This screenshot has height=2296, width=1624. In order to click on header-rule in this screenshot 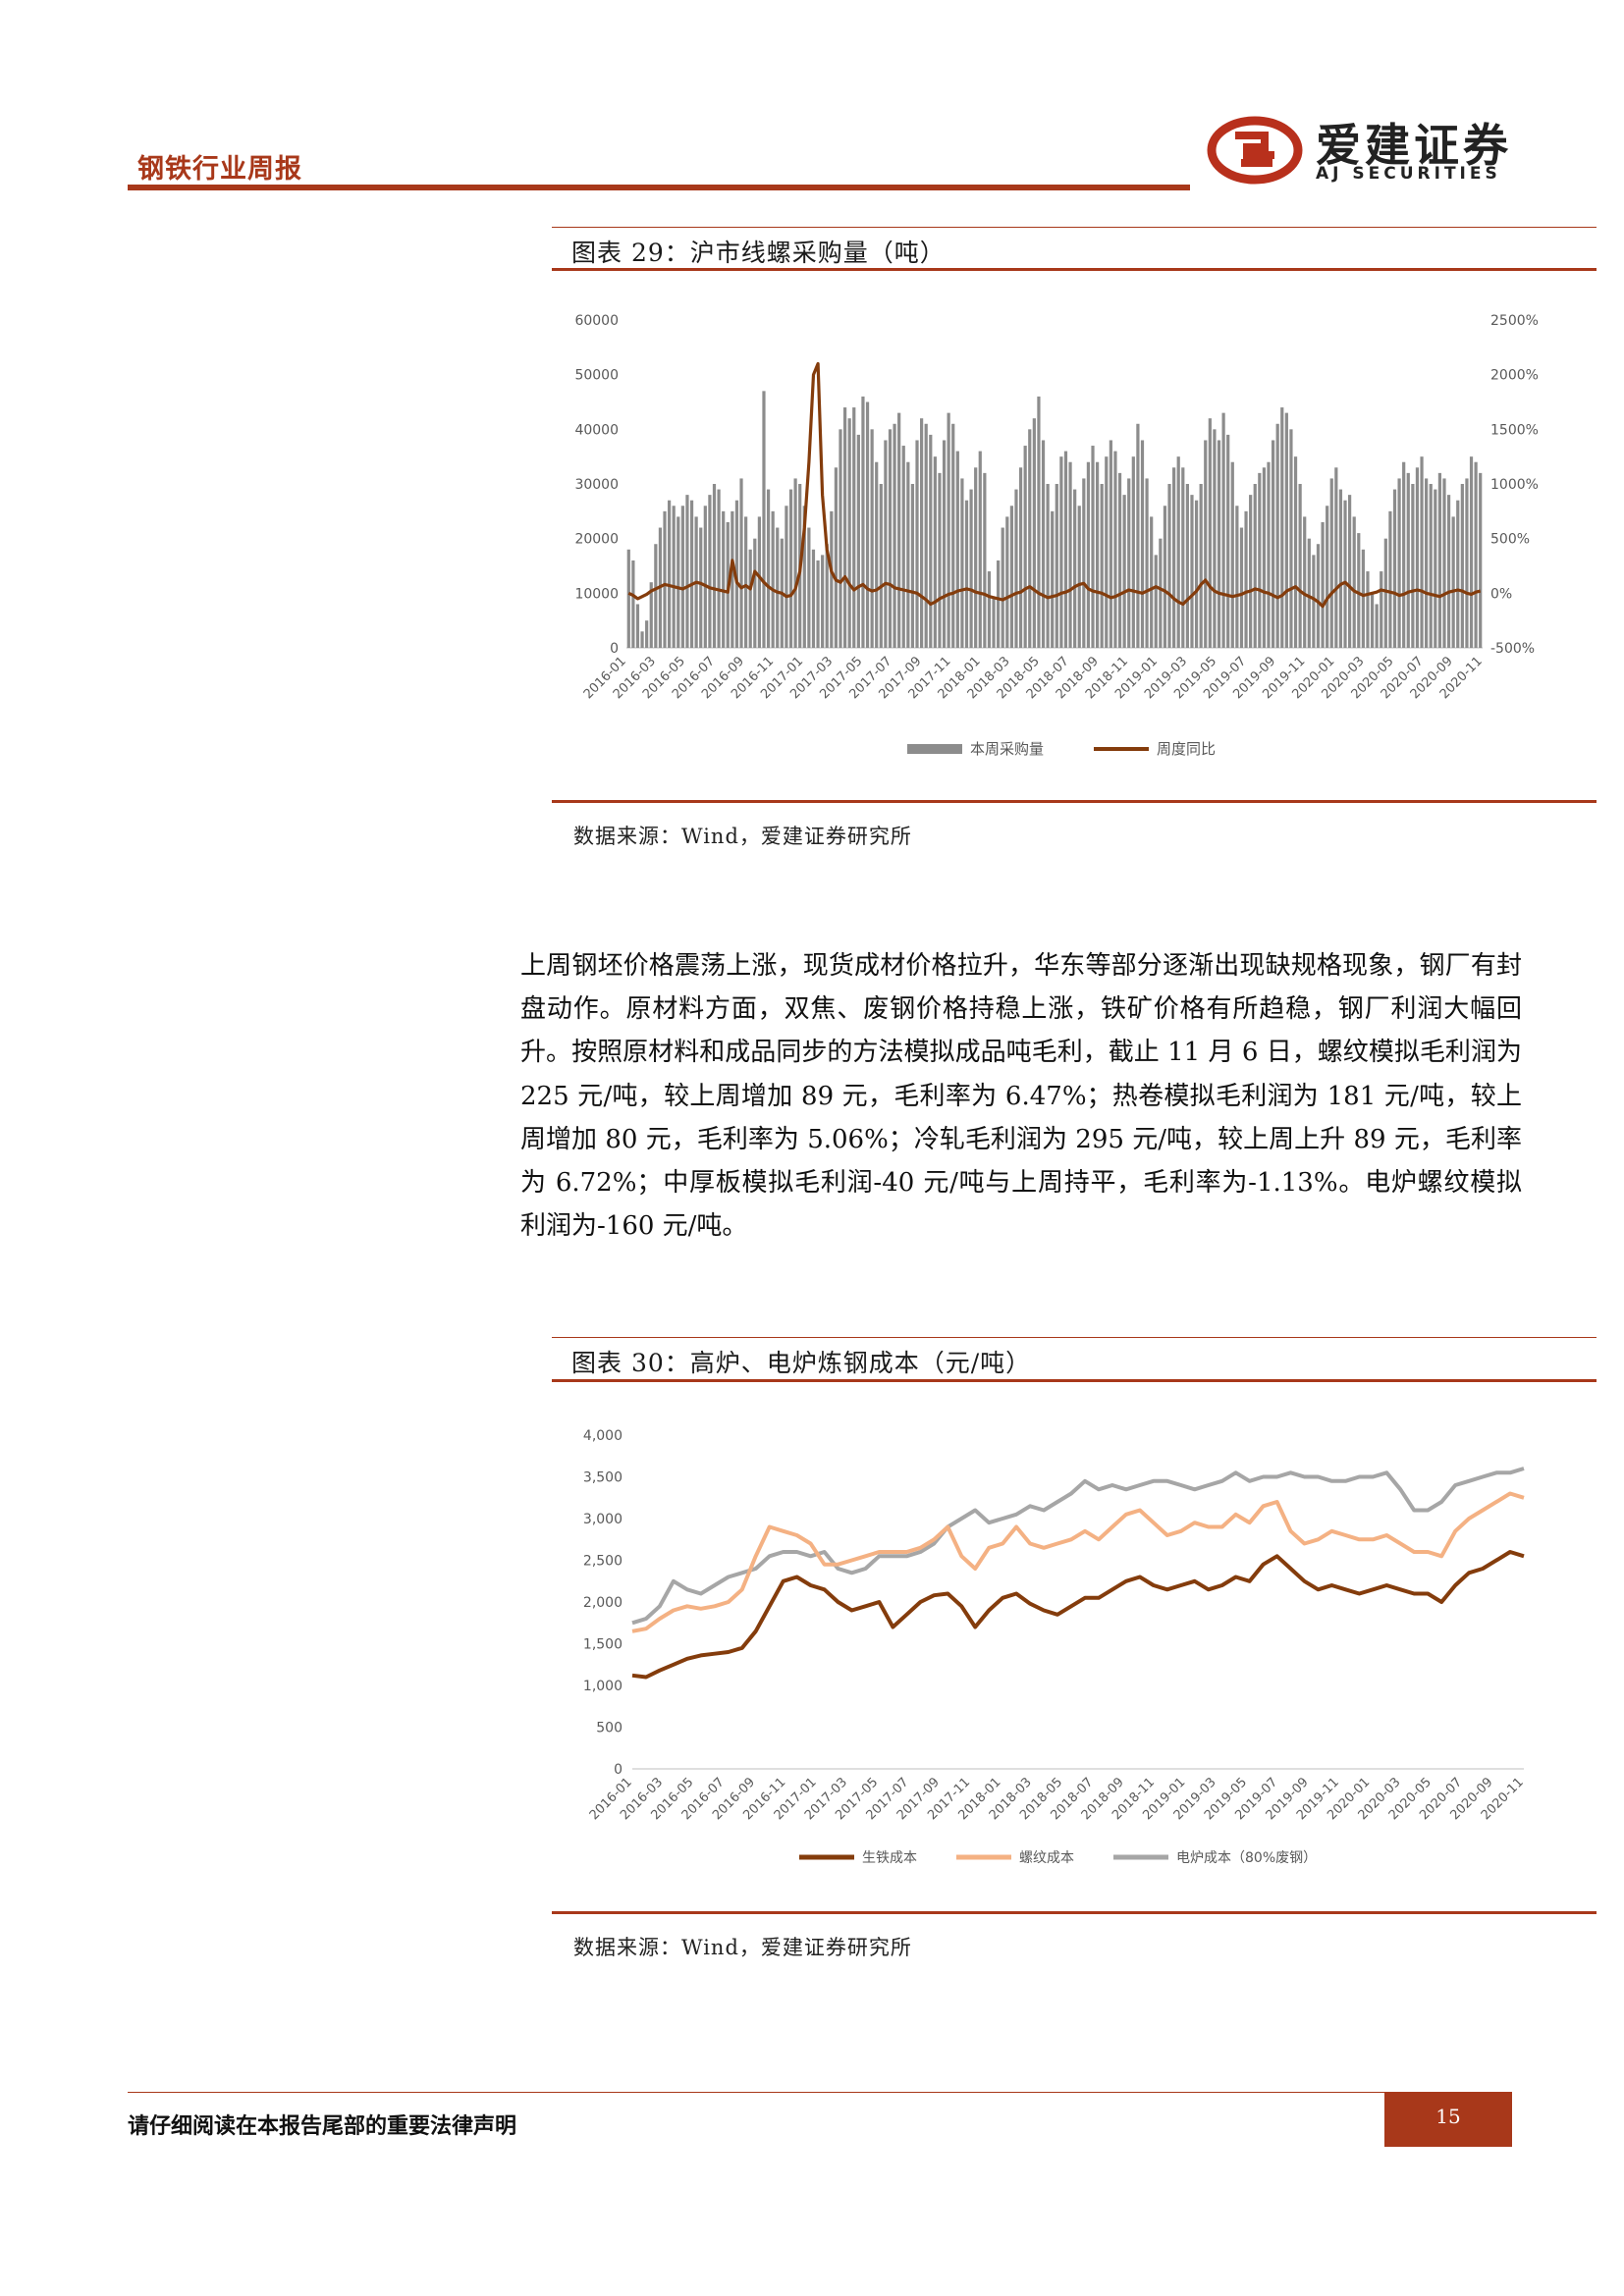, I will do `click(659, 187)`.